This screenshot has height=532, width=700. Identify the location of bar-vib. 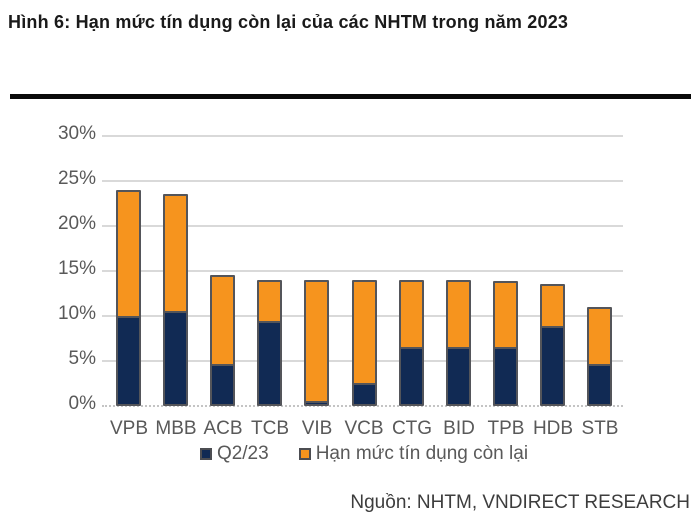
(316, 343).